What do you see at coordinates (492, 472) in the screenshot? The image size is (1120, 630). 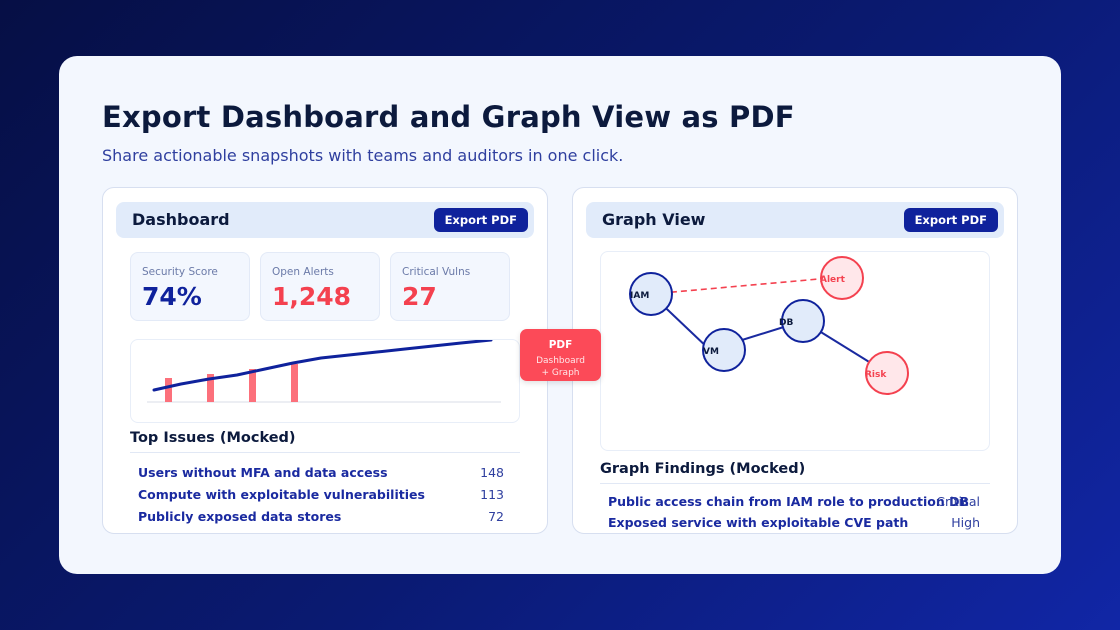 I see `issue-count: 148` at bounding box center [492, 472].